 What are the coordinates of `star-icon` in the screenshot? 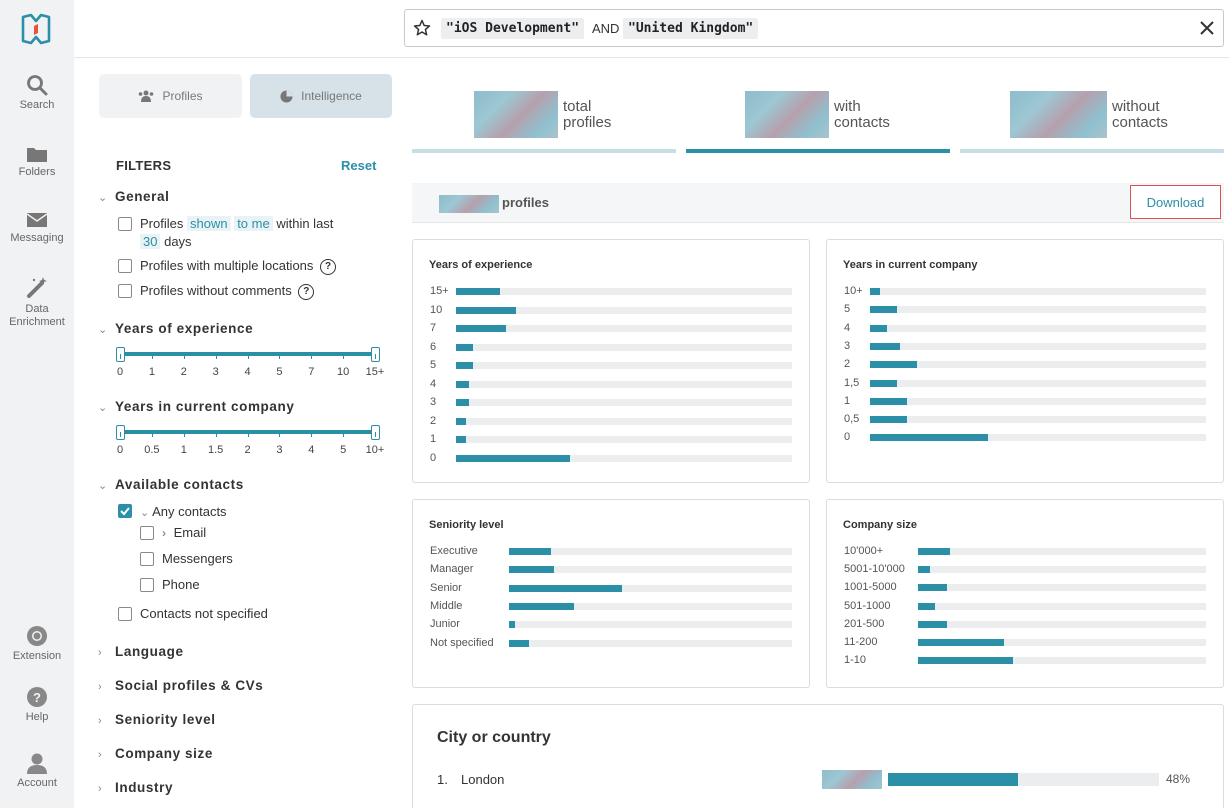 It's located at (422, 28).